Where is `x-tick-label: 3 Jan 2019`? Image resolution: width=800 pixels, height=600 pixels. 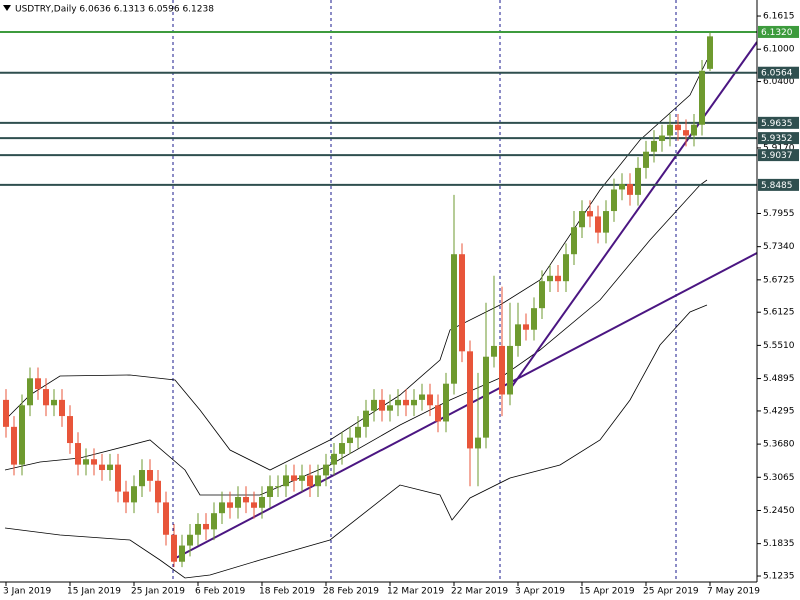 x-tick-label: 3 Jan 2019 is located at coordinates (27, 592).